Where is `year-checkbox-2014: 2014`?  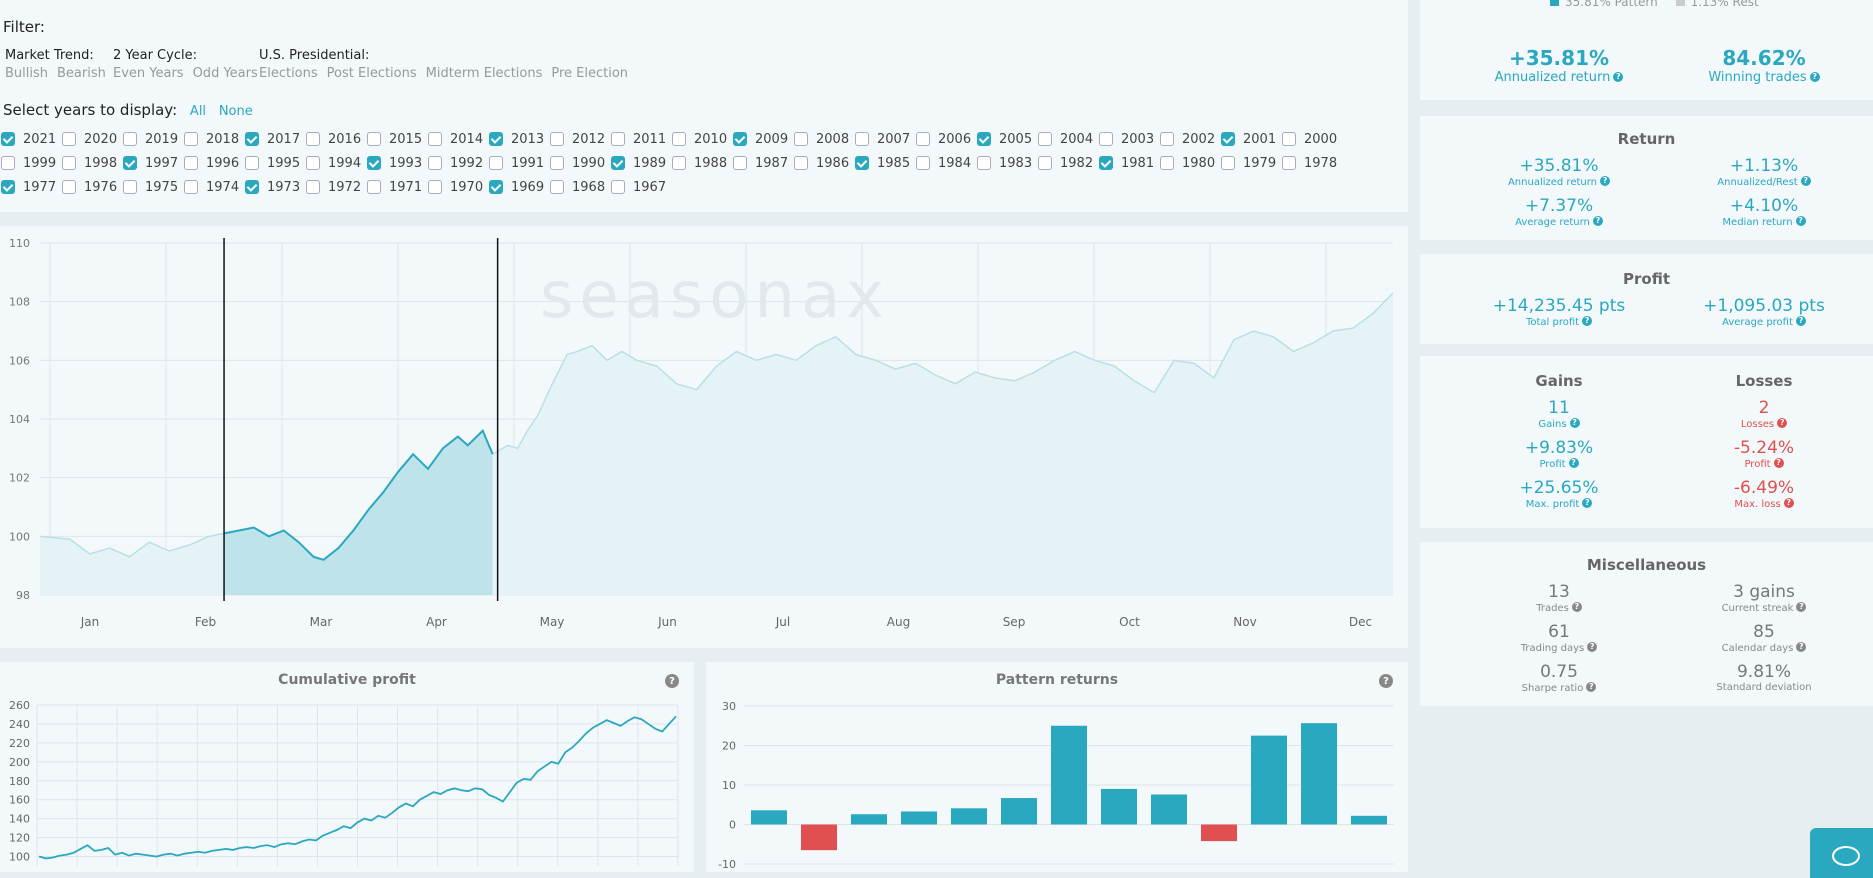 year-checkbox-2014: 2014 is located at coordinates (455, 139).